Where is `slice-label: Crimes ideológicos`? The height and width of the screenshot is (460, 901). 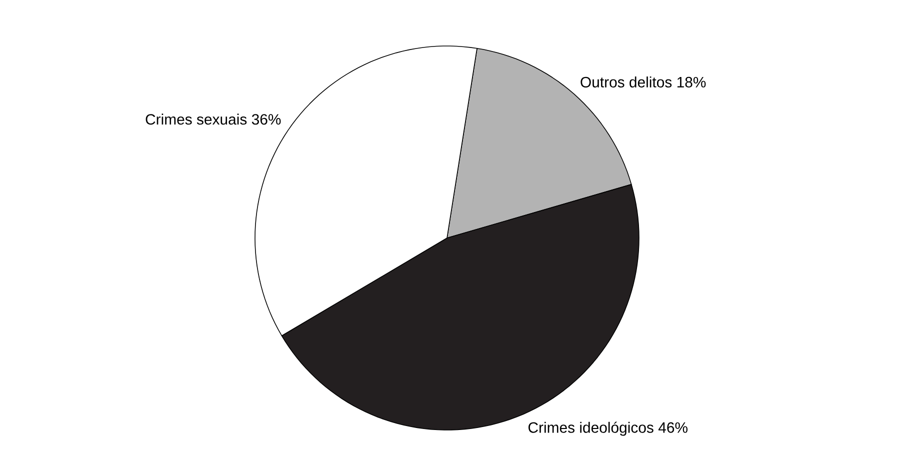 slice-label: Crimes ideológicos is located at coordinates (591, 429).